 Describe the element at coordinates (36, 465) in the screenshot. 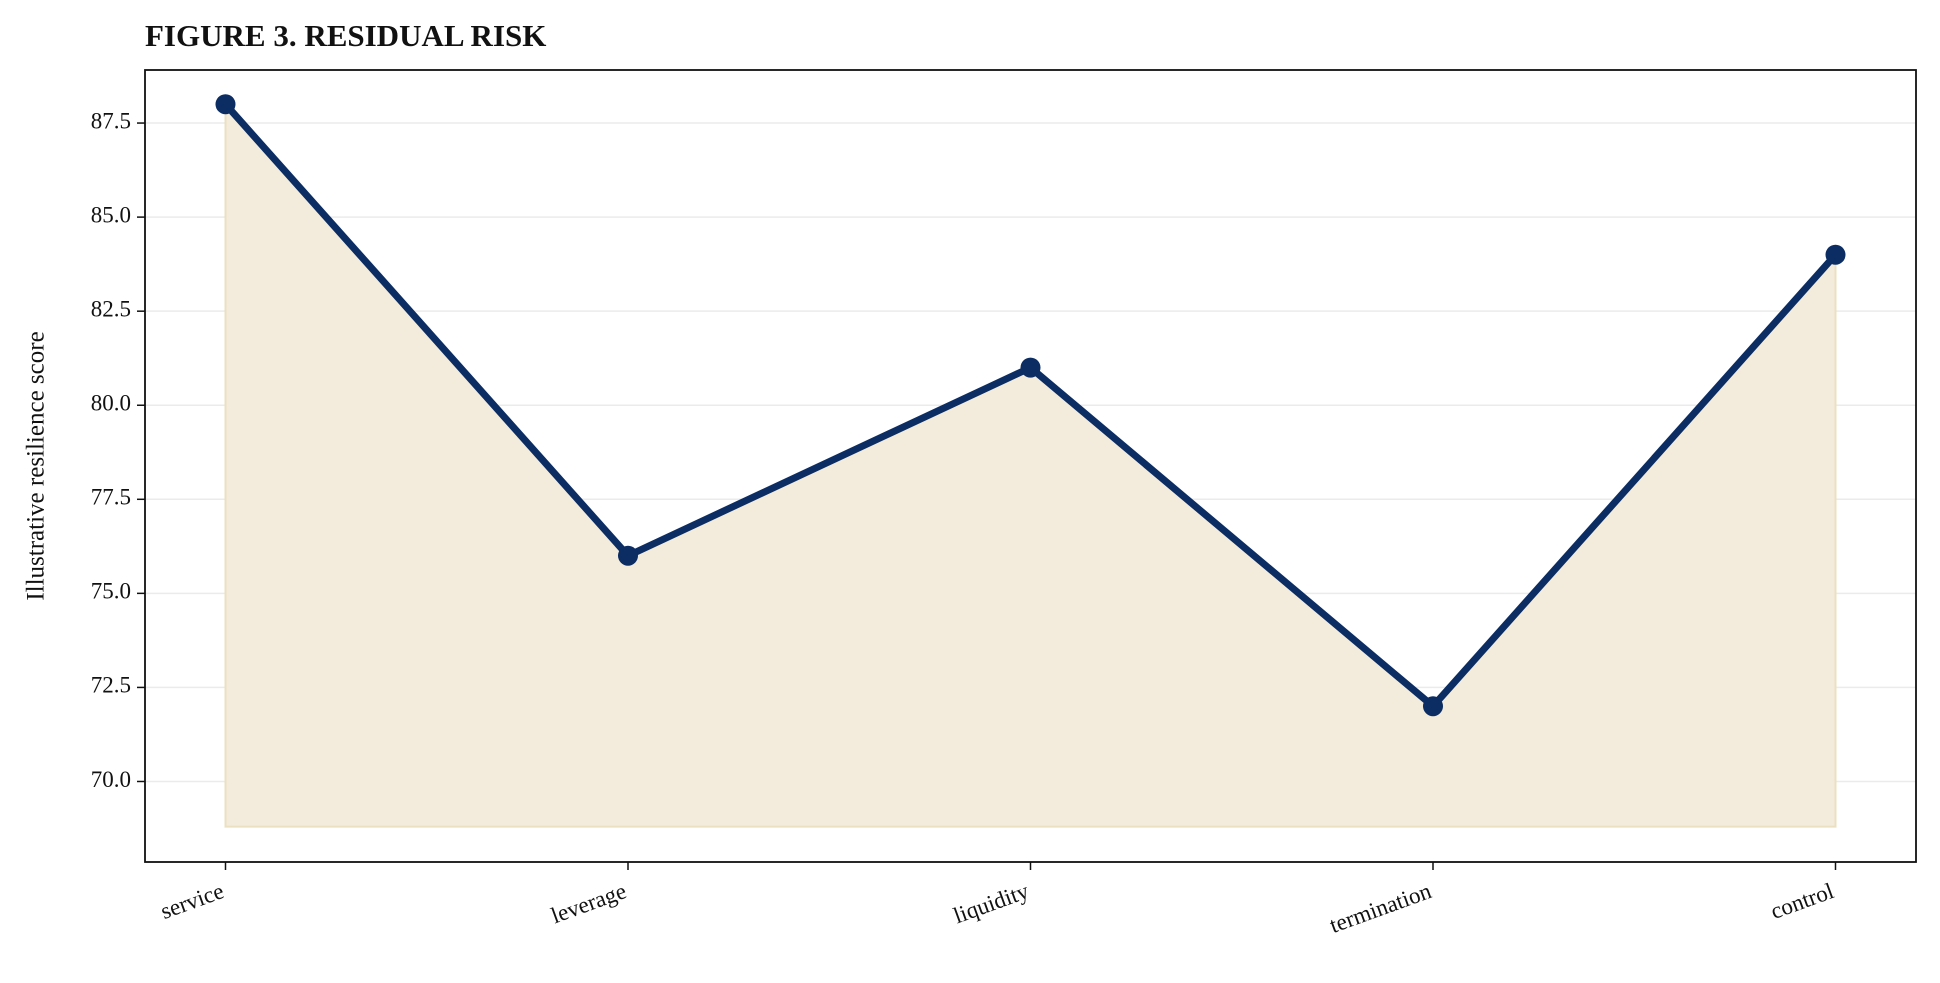

I see `y-axis-label: Illustrative resilience score` at that location.